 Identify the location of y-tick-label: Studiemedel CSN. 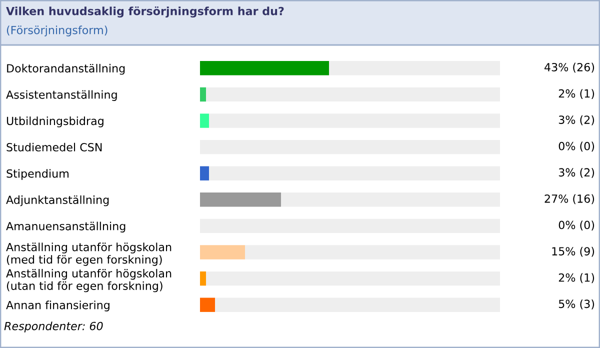
(54, 147).